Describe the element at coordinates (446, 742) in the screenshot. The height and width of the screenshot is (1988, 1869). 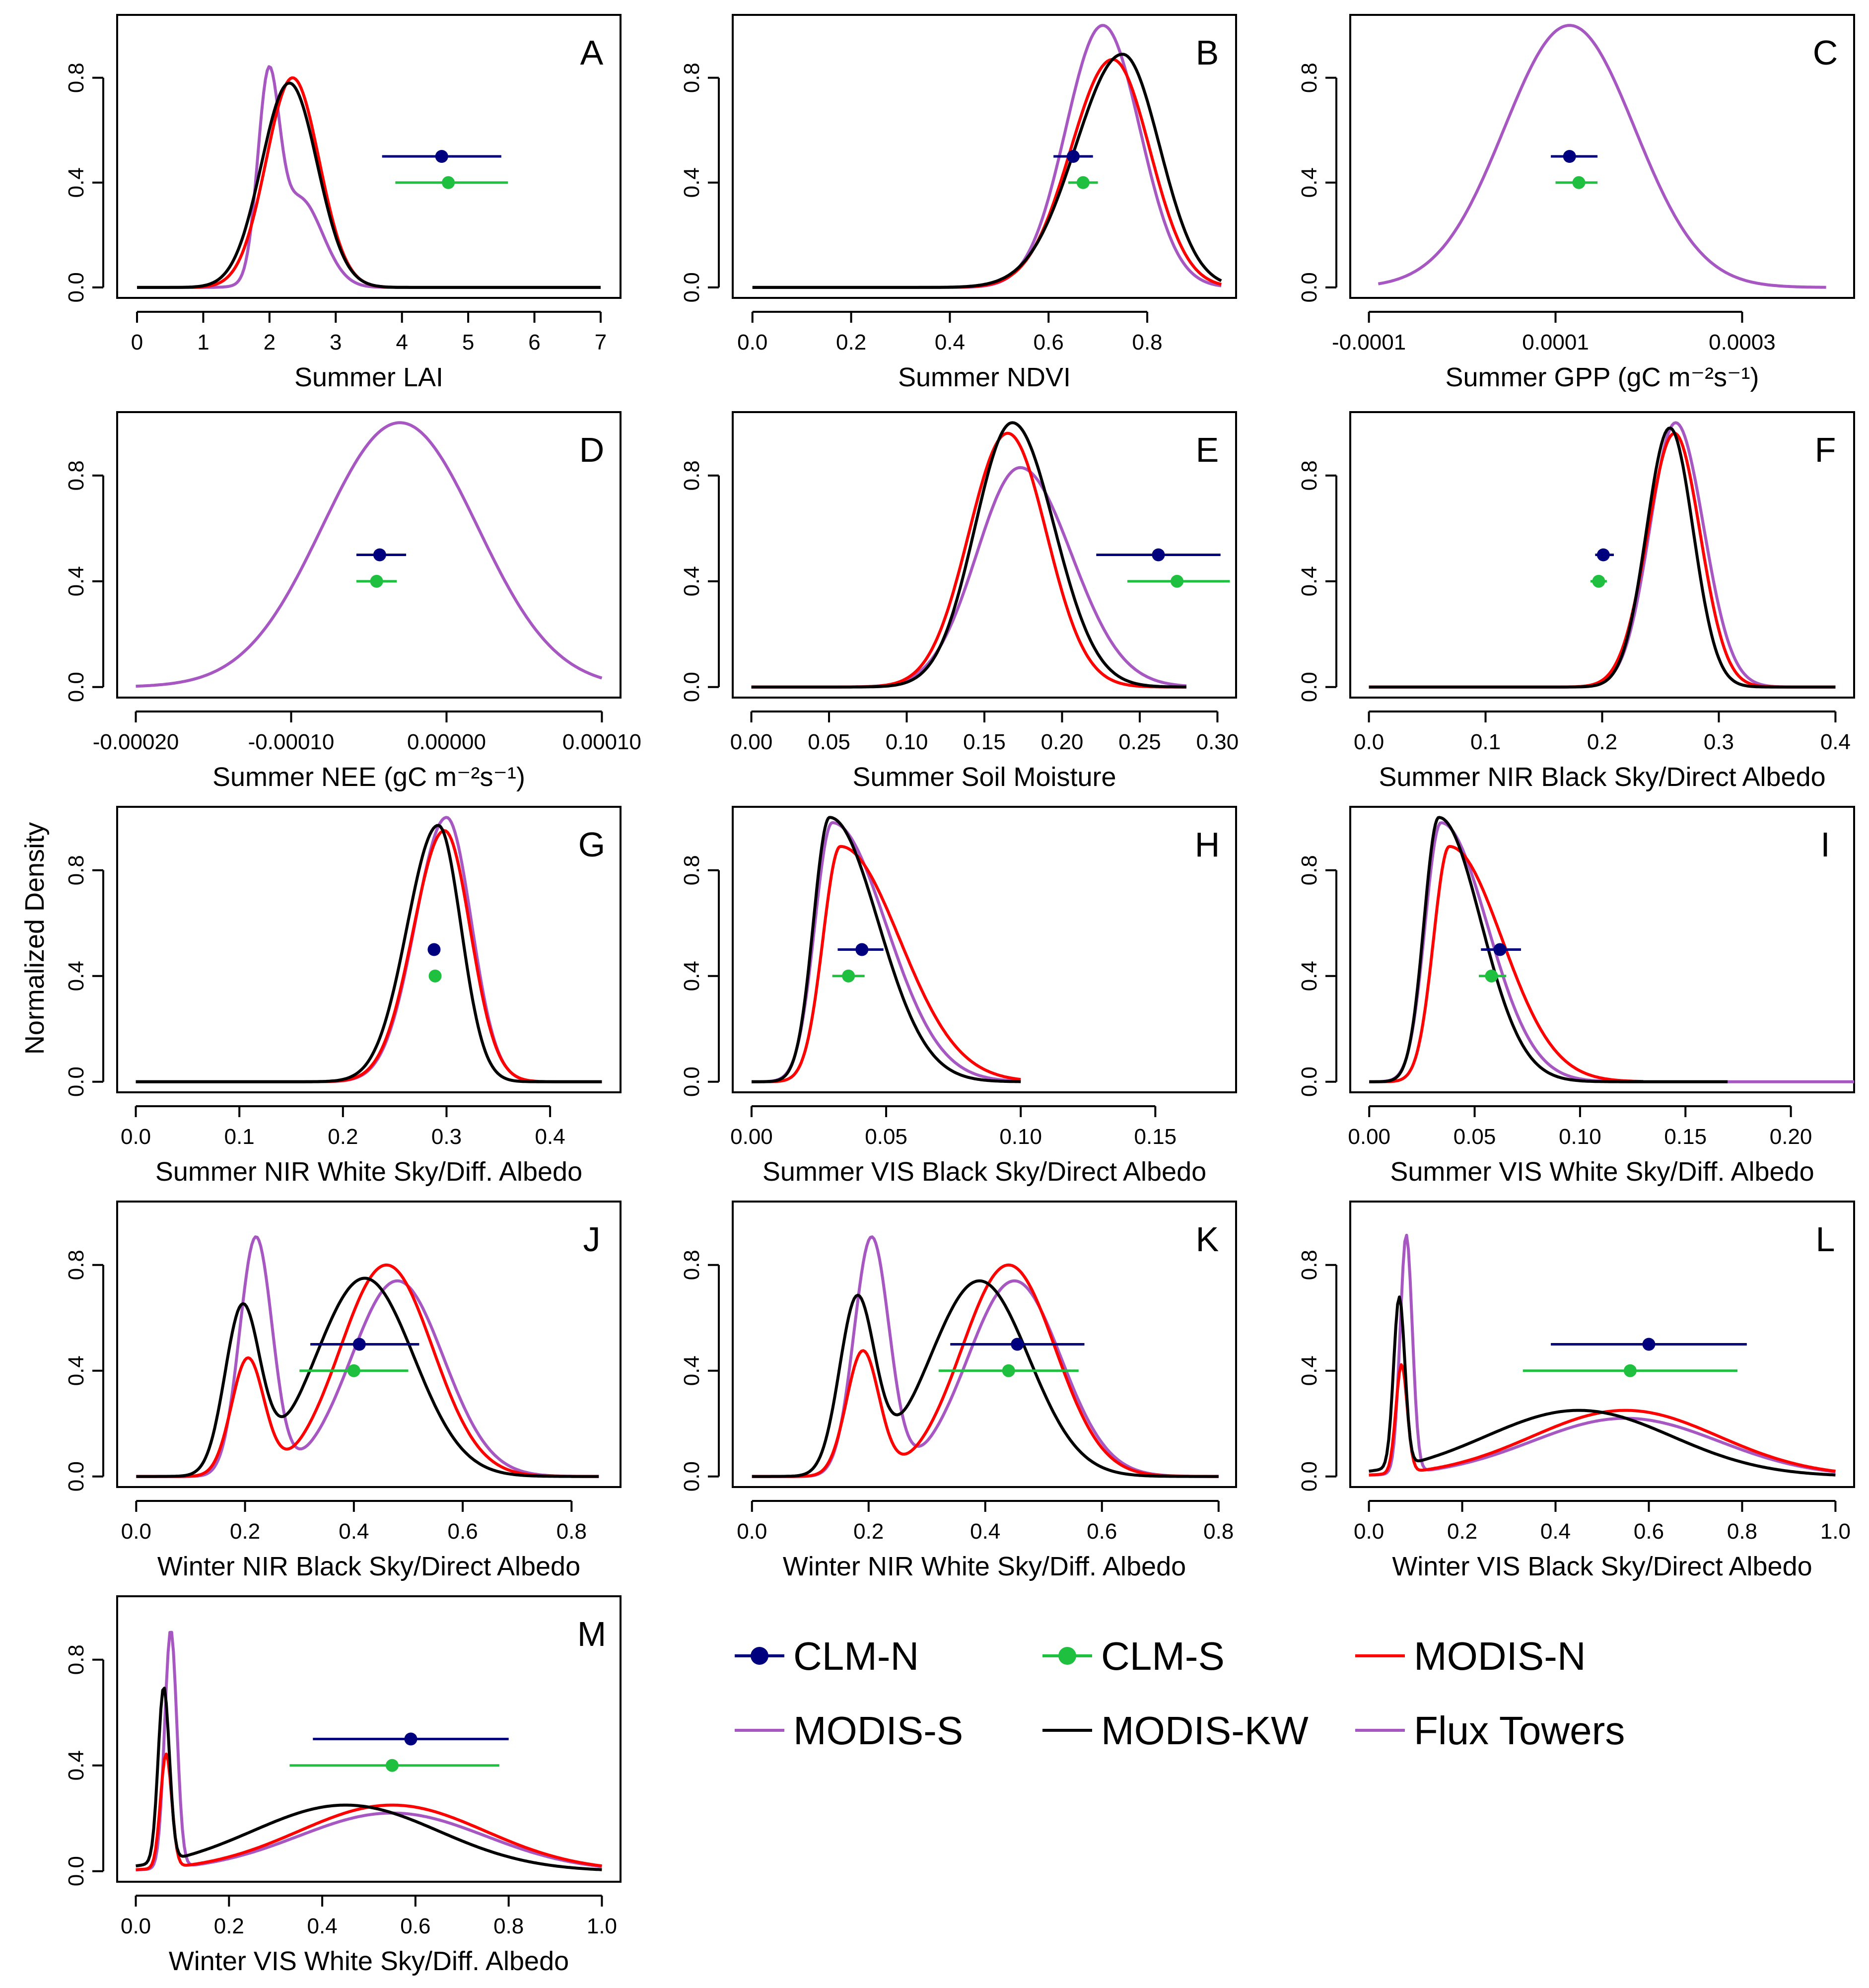
I see `x-tick-label: 0.00000` at that location.